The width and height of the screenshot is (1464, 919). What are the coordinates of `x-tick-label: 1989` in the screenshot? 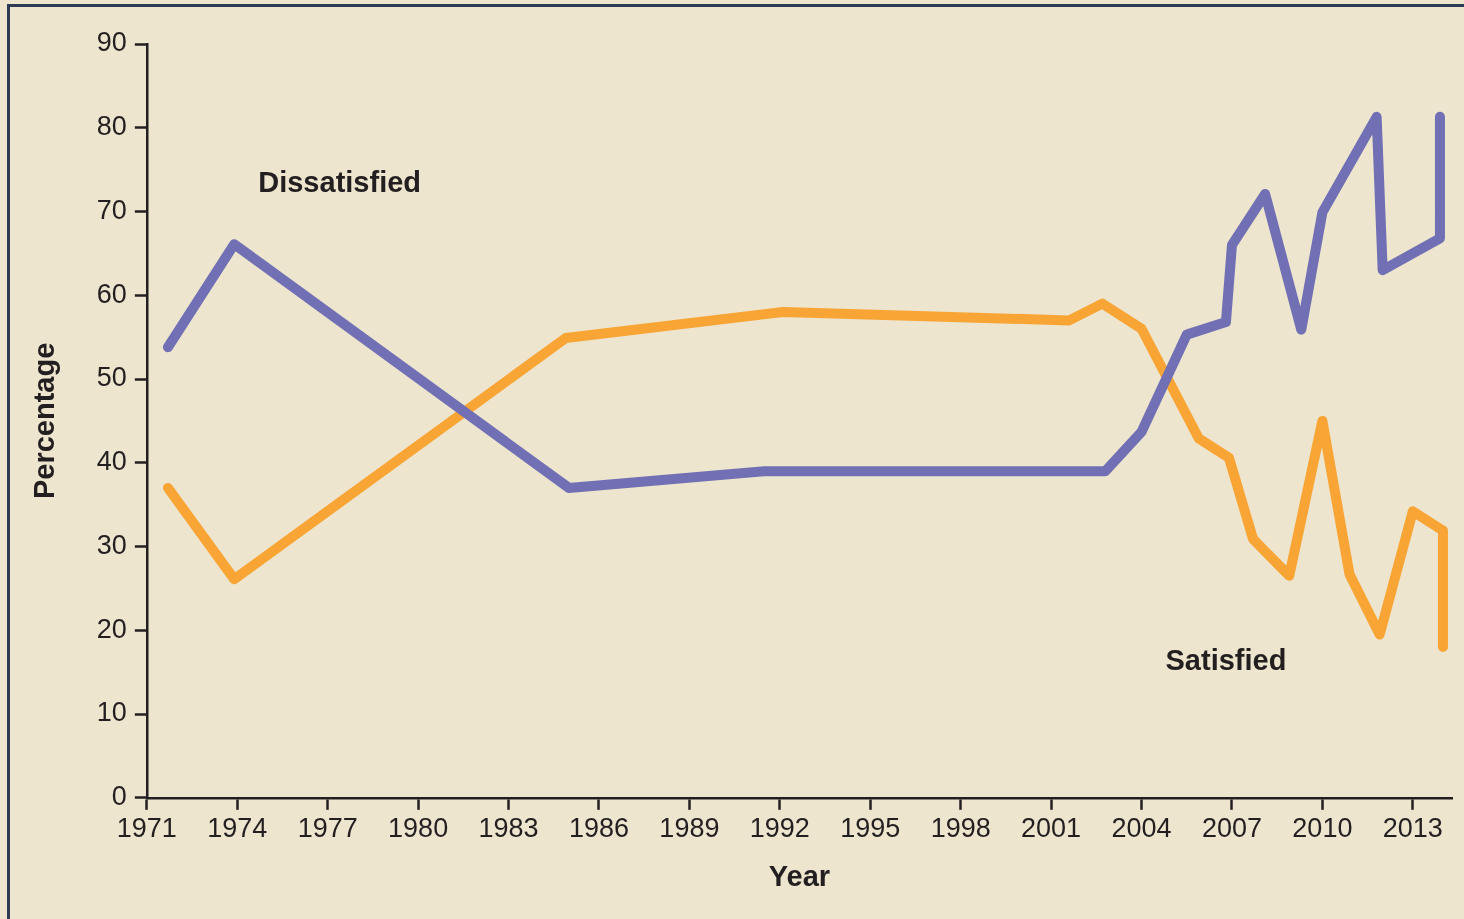 It's located at (689, 828).